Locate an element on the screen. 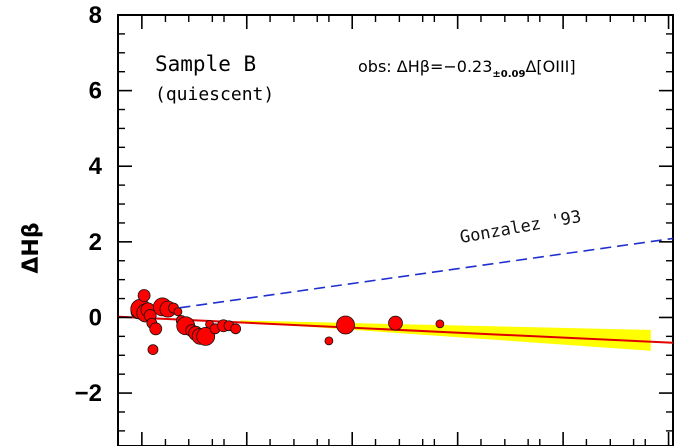 This screenshot has height=446, width=689. y-tick-label: −2 is located at coordinates (88, 393).